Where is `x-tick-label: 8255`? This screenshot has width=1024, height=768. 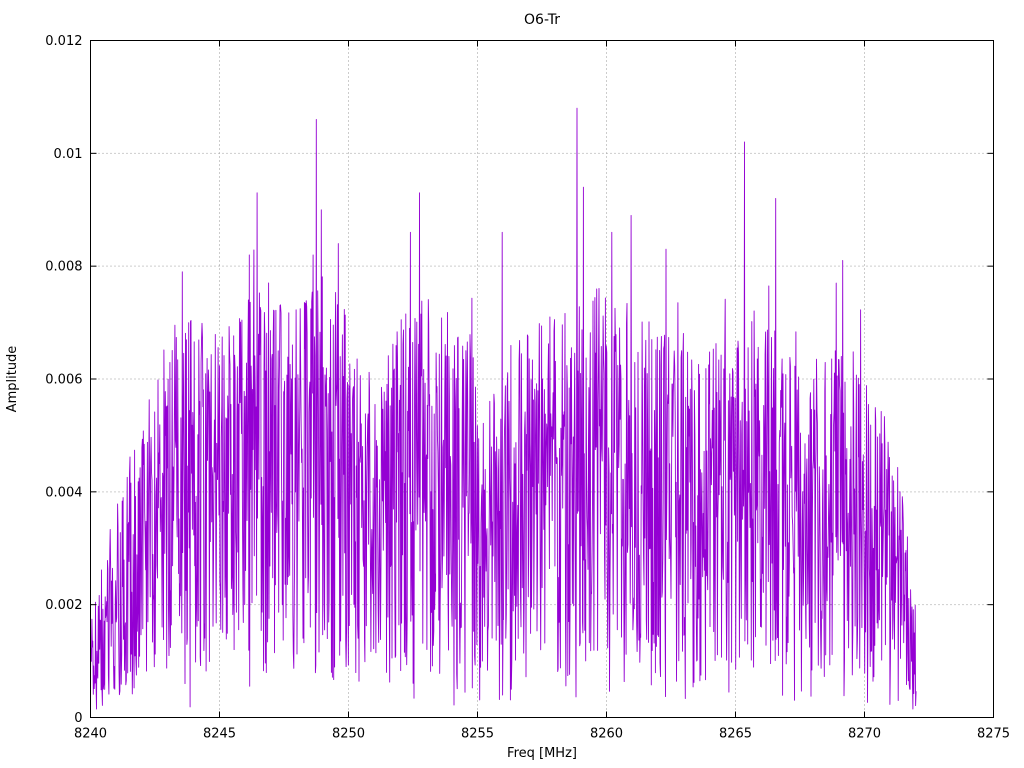
x-tick-label: 8255 is located at coordinates (477, 734).